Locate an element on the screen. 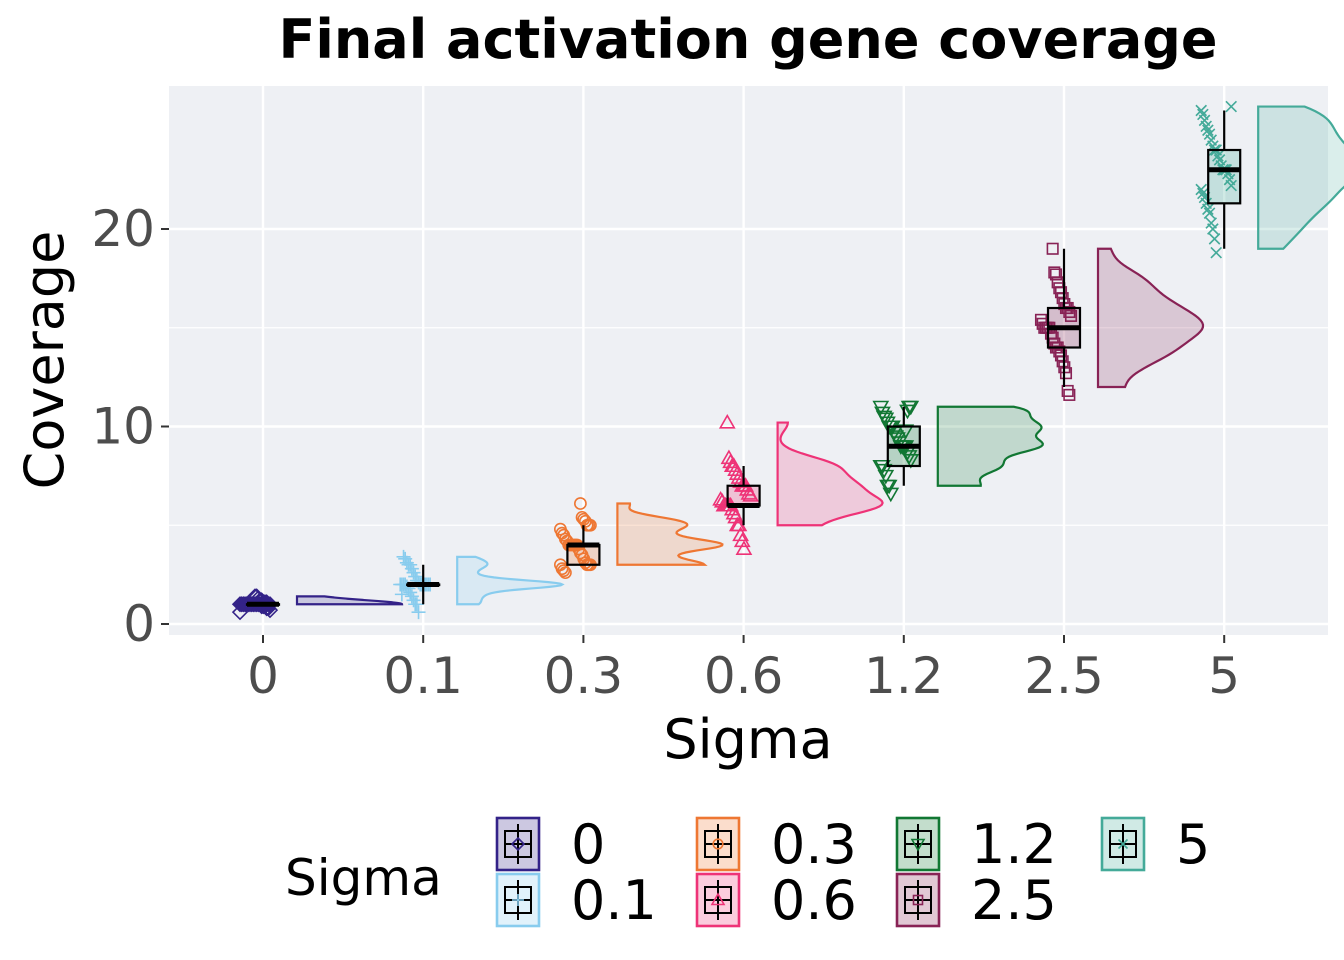 This screenshot has height=960, width=1344. x-tick-label: 1.2 is located at coordinates (904, 676).